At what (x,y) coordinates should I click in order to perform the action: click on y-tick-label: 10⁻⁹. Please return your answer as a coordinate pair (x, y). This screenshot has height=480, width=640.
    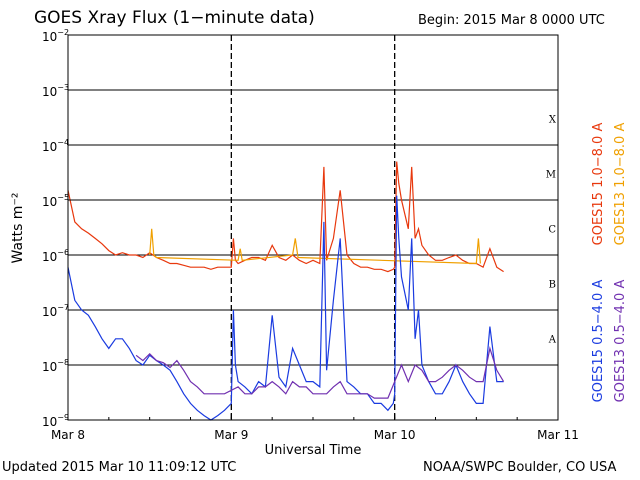
    Looking at the image, I should click on (55, 421).